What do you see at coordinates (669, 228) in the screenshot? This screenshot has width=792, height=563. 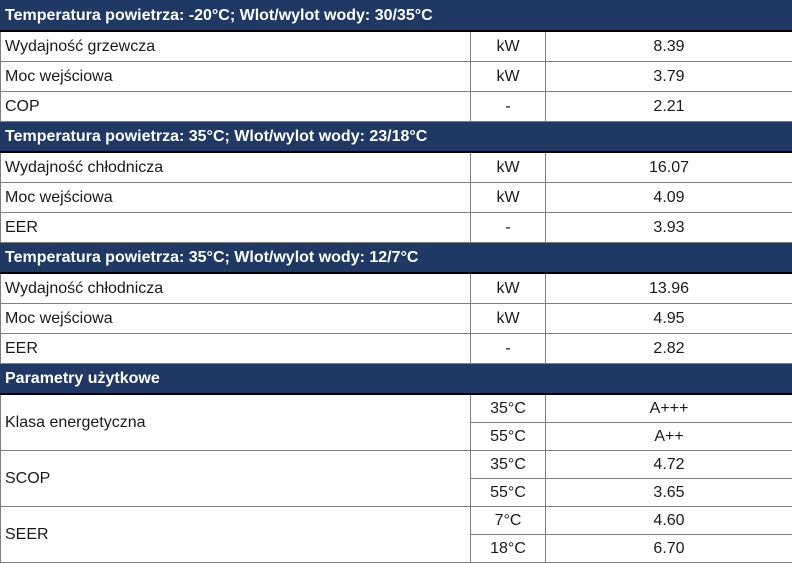 I see `param-value: 3.93` at bounding box center [669, 228].